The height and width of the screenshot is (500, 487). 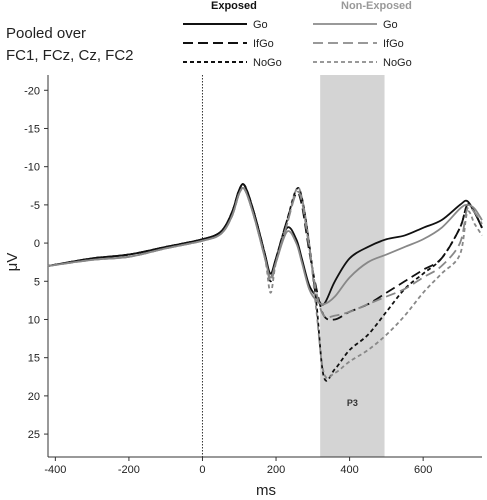 What do you see at coordinates (32, 129) in the screenshot?
I see `y-tick-label: -15` at bounding box center [32, 129].